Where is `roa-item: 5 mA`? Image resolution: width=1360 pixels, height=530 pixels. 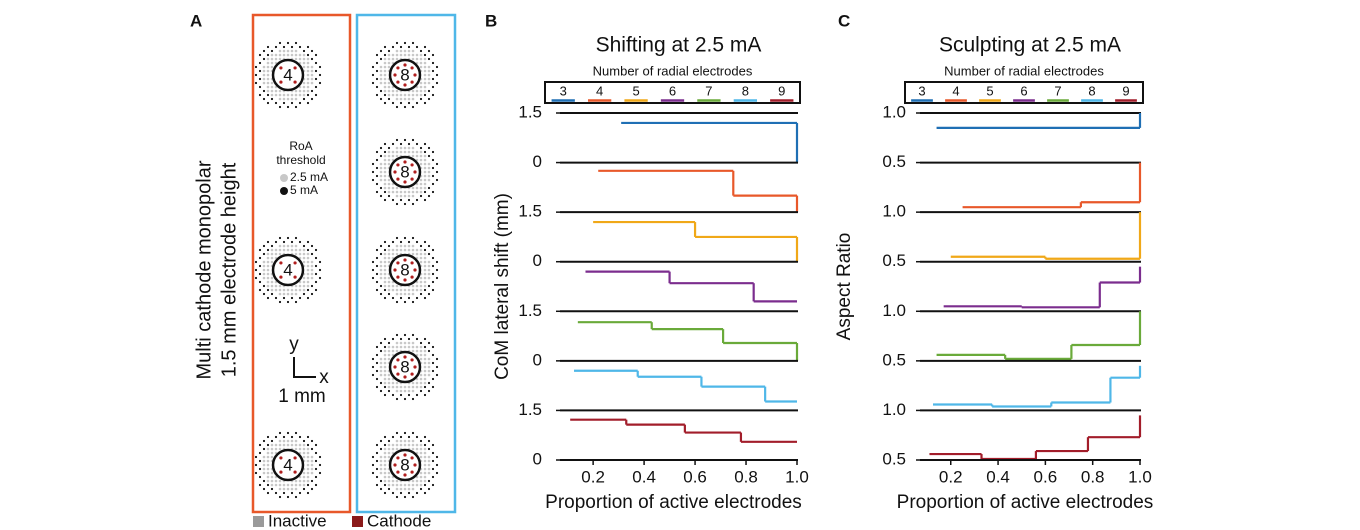
roa-item: 5 mA is located at coordinates (304, 190).